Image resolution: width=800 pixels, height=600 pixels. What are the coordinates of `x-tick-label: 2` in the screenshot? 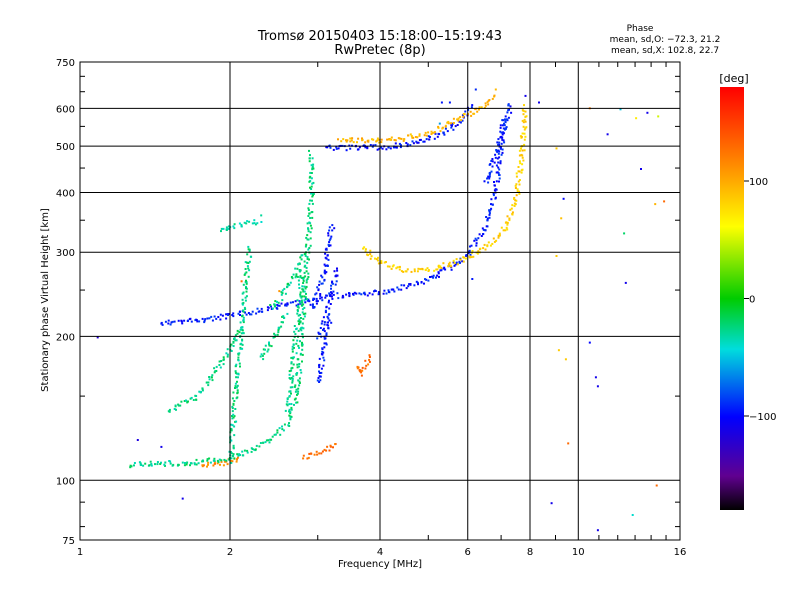 It's located at (230, 552).